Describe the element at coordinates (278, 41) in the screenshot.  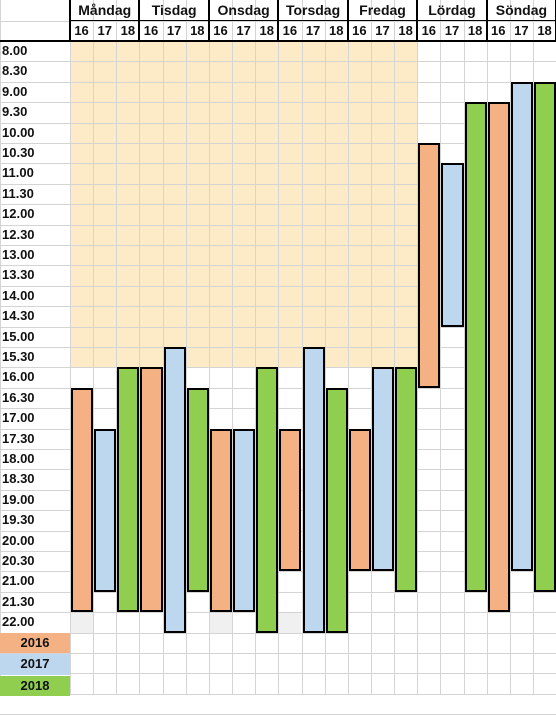
I see `header-bottom-border` at that location.